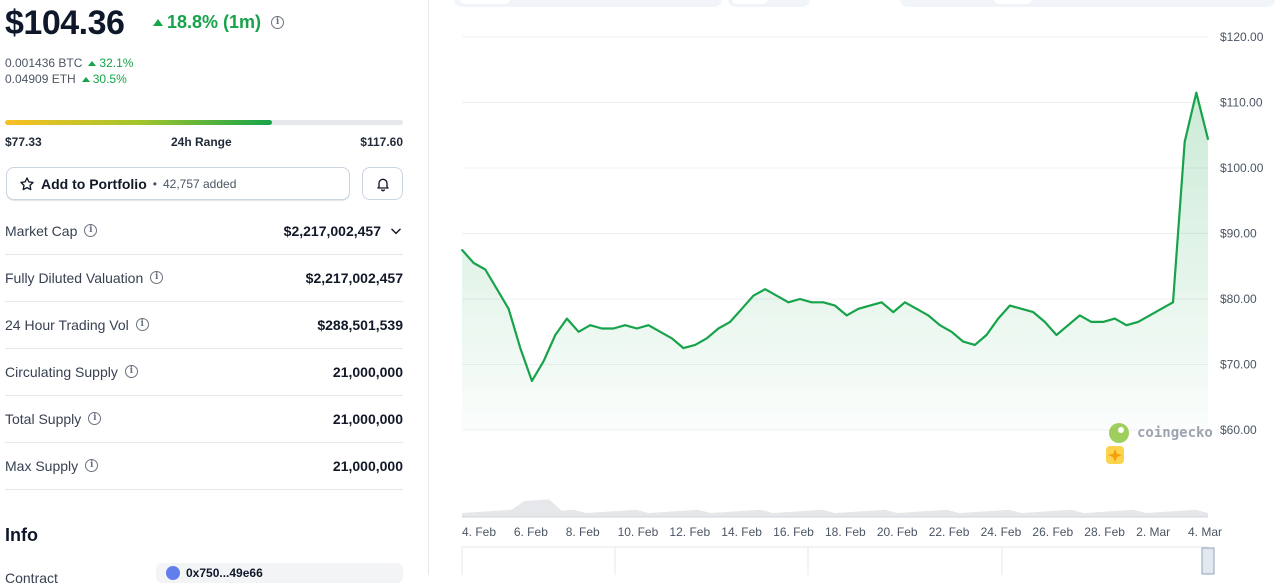 Image resolution: width=1275 pixels, height=586 pixels. Describe the element at coordinates (1241, 103) in the screenshot. I see `y-tick-label: $110.00` at that location.